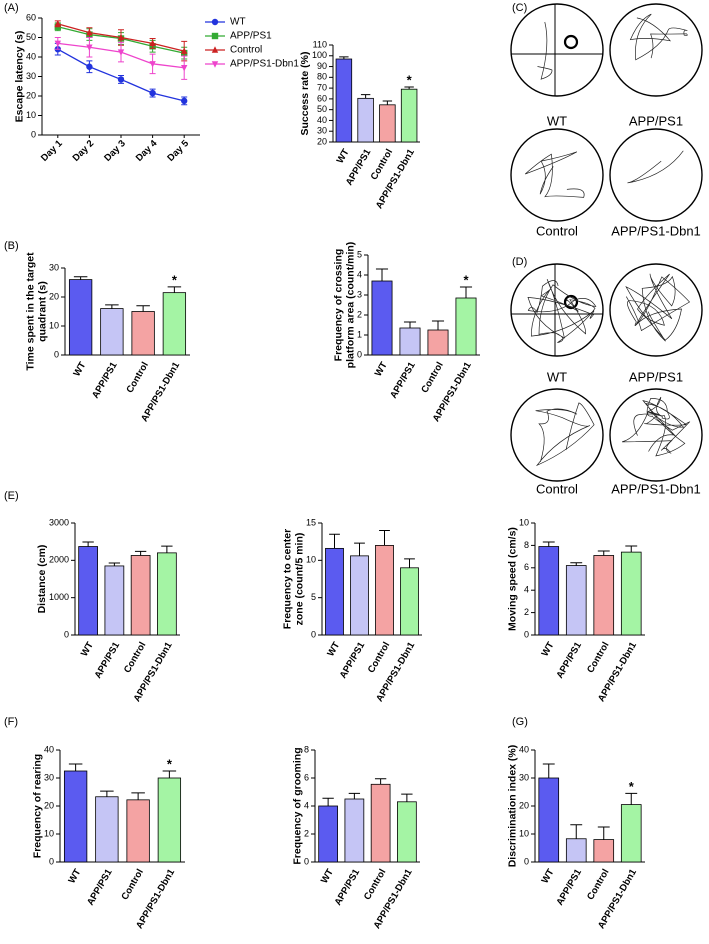 This screenshot has width=709, height=944. I want to click on legend-label: WT, so click(238, 22).